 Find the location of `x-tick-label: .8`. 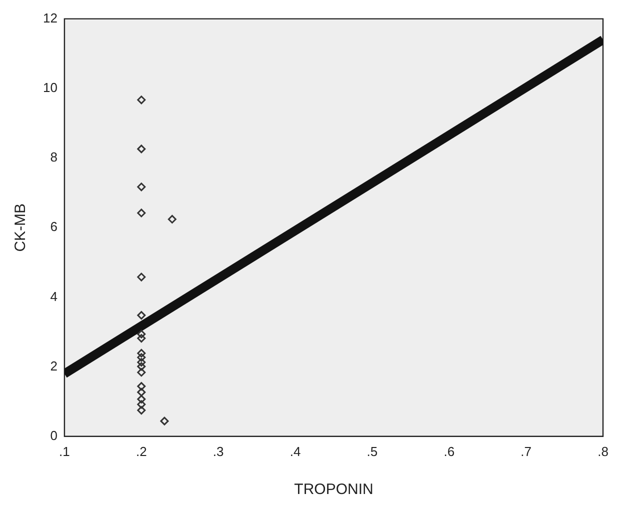

x-tick-label: .8 is located at coordinates (603, 451).